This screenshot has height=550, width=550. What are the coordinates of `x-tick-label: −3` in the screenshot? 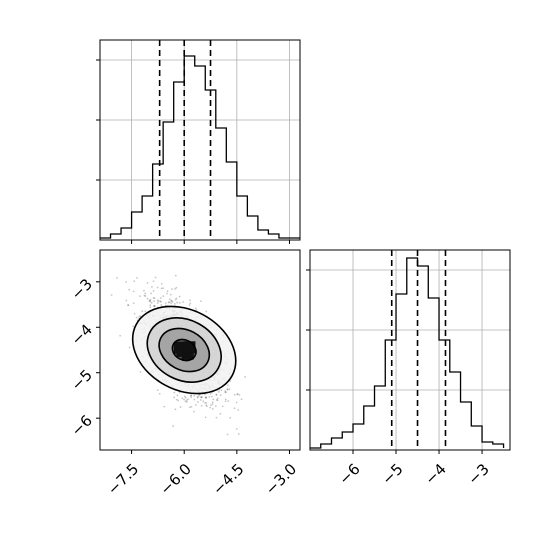 It's located at (478, 474).